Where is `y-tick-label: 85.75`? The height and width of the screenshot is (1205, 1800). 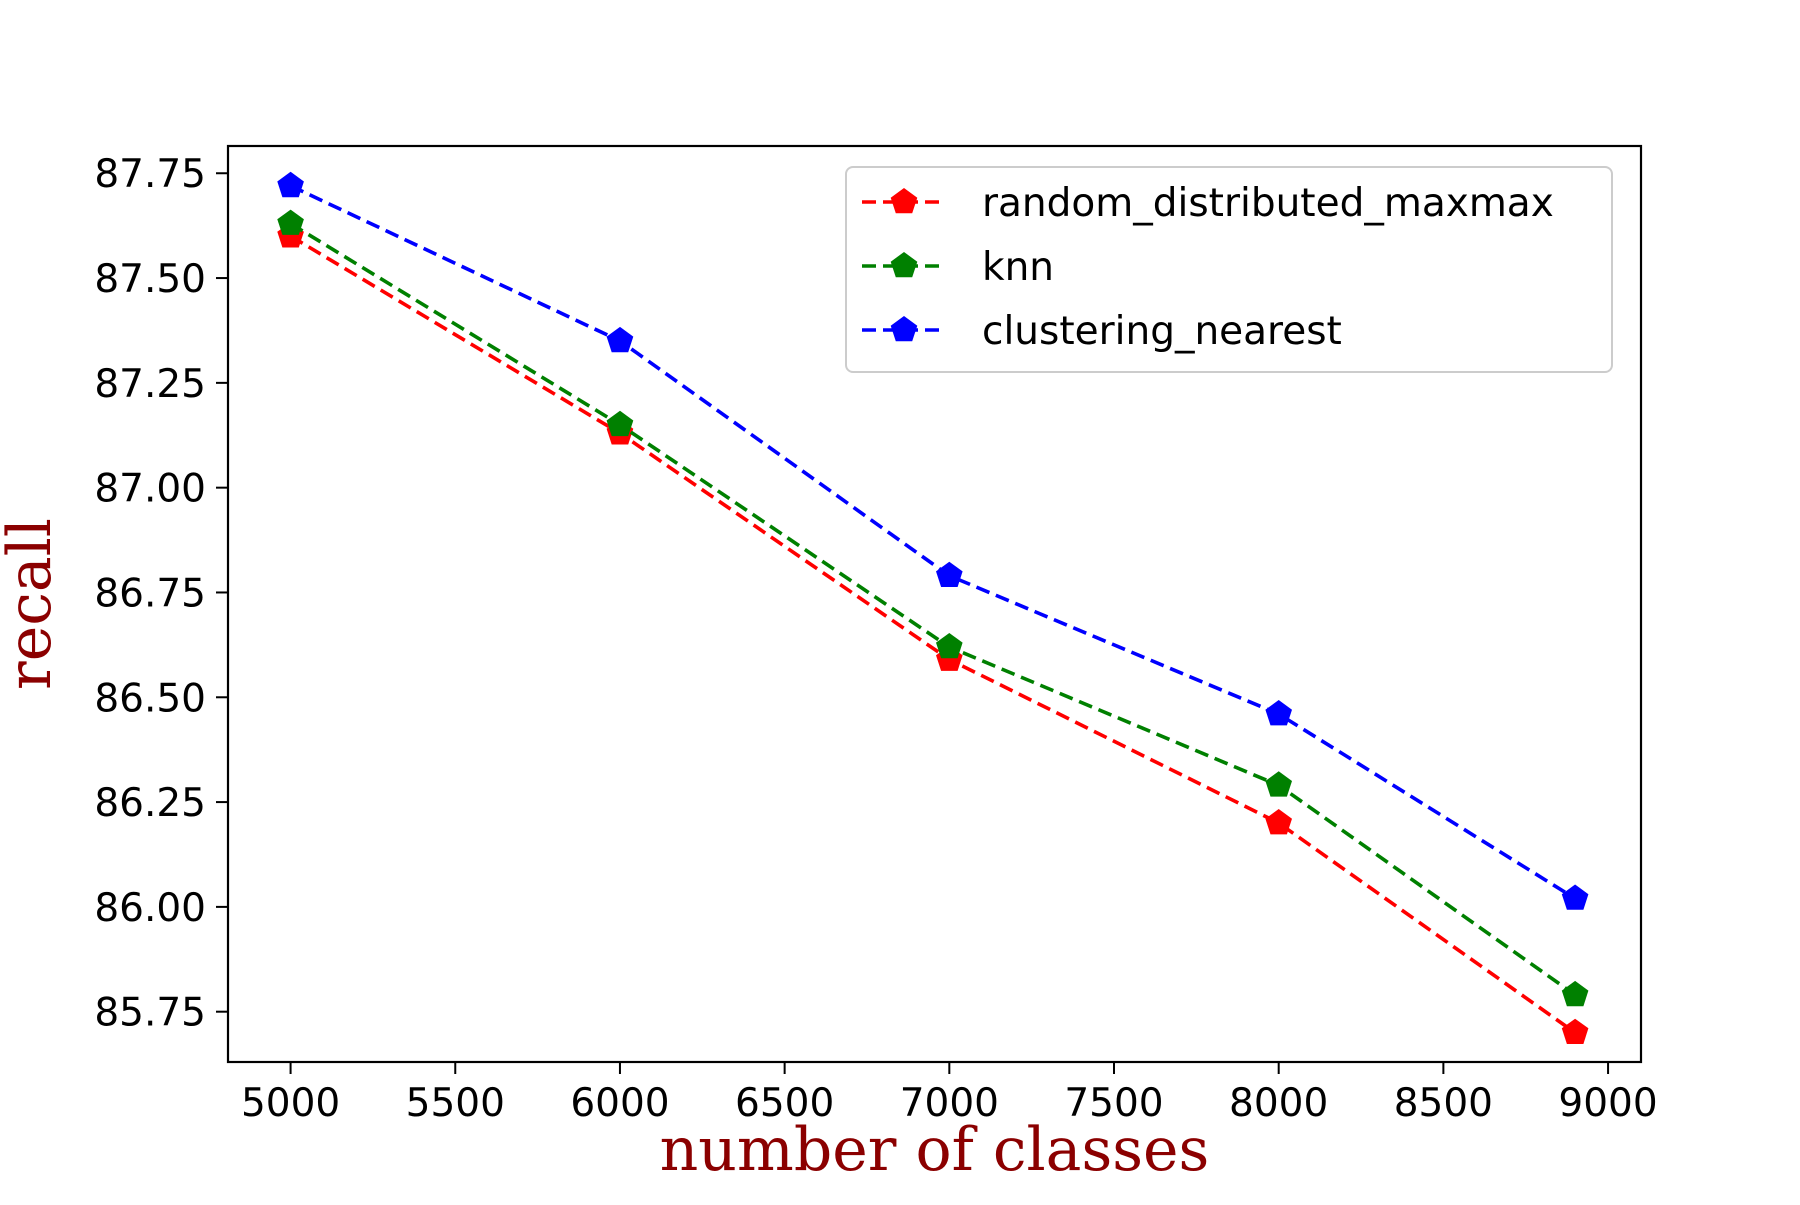 y-tick-label: 85.75 is located at coordinates (150, 1013).